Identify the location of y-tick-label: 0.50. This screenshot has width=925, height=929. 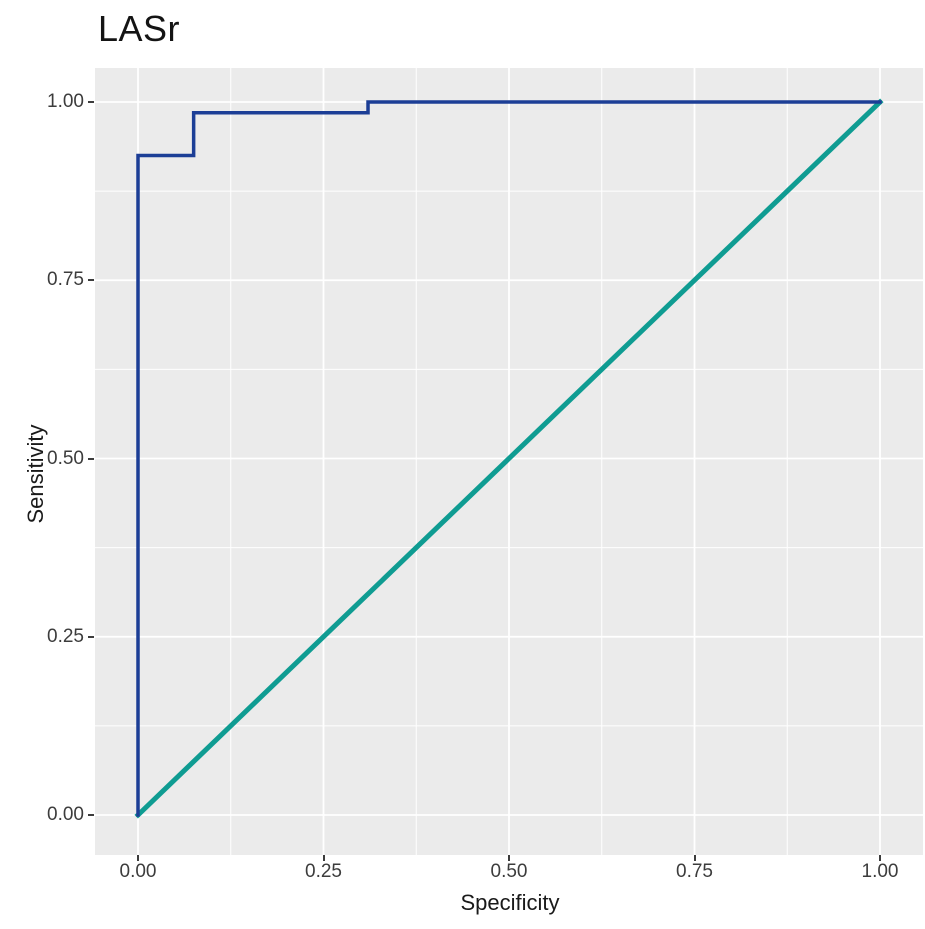
(65, 458).